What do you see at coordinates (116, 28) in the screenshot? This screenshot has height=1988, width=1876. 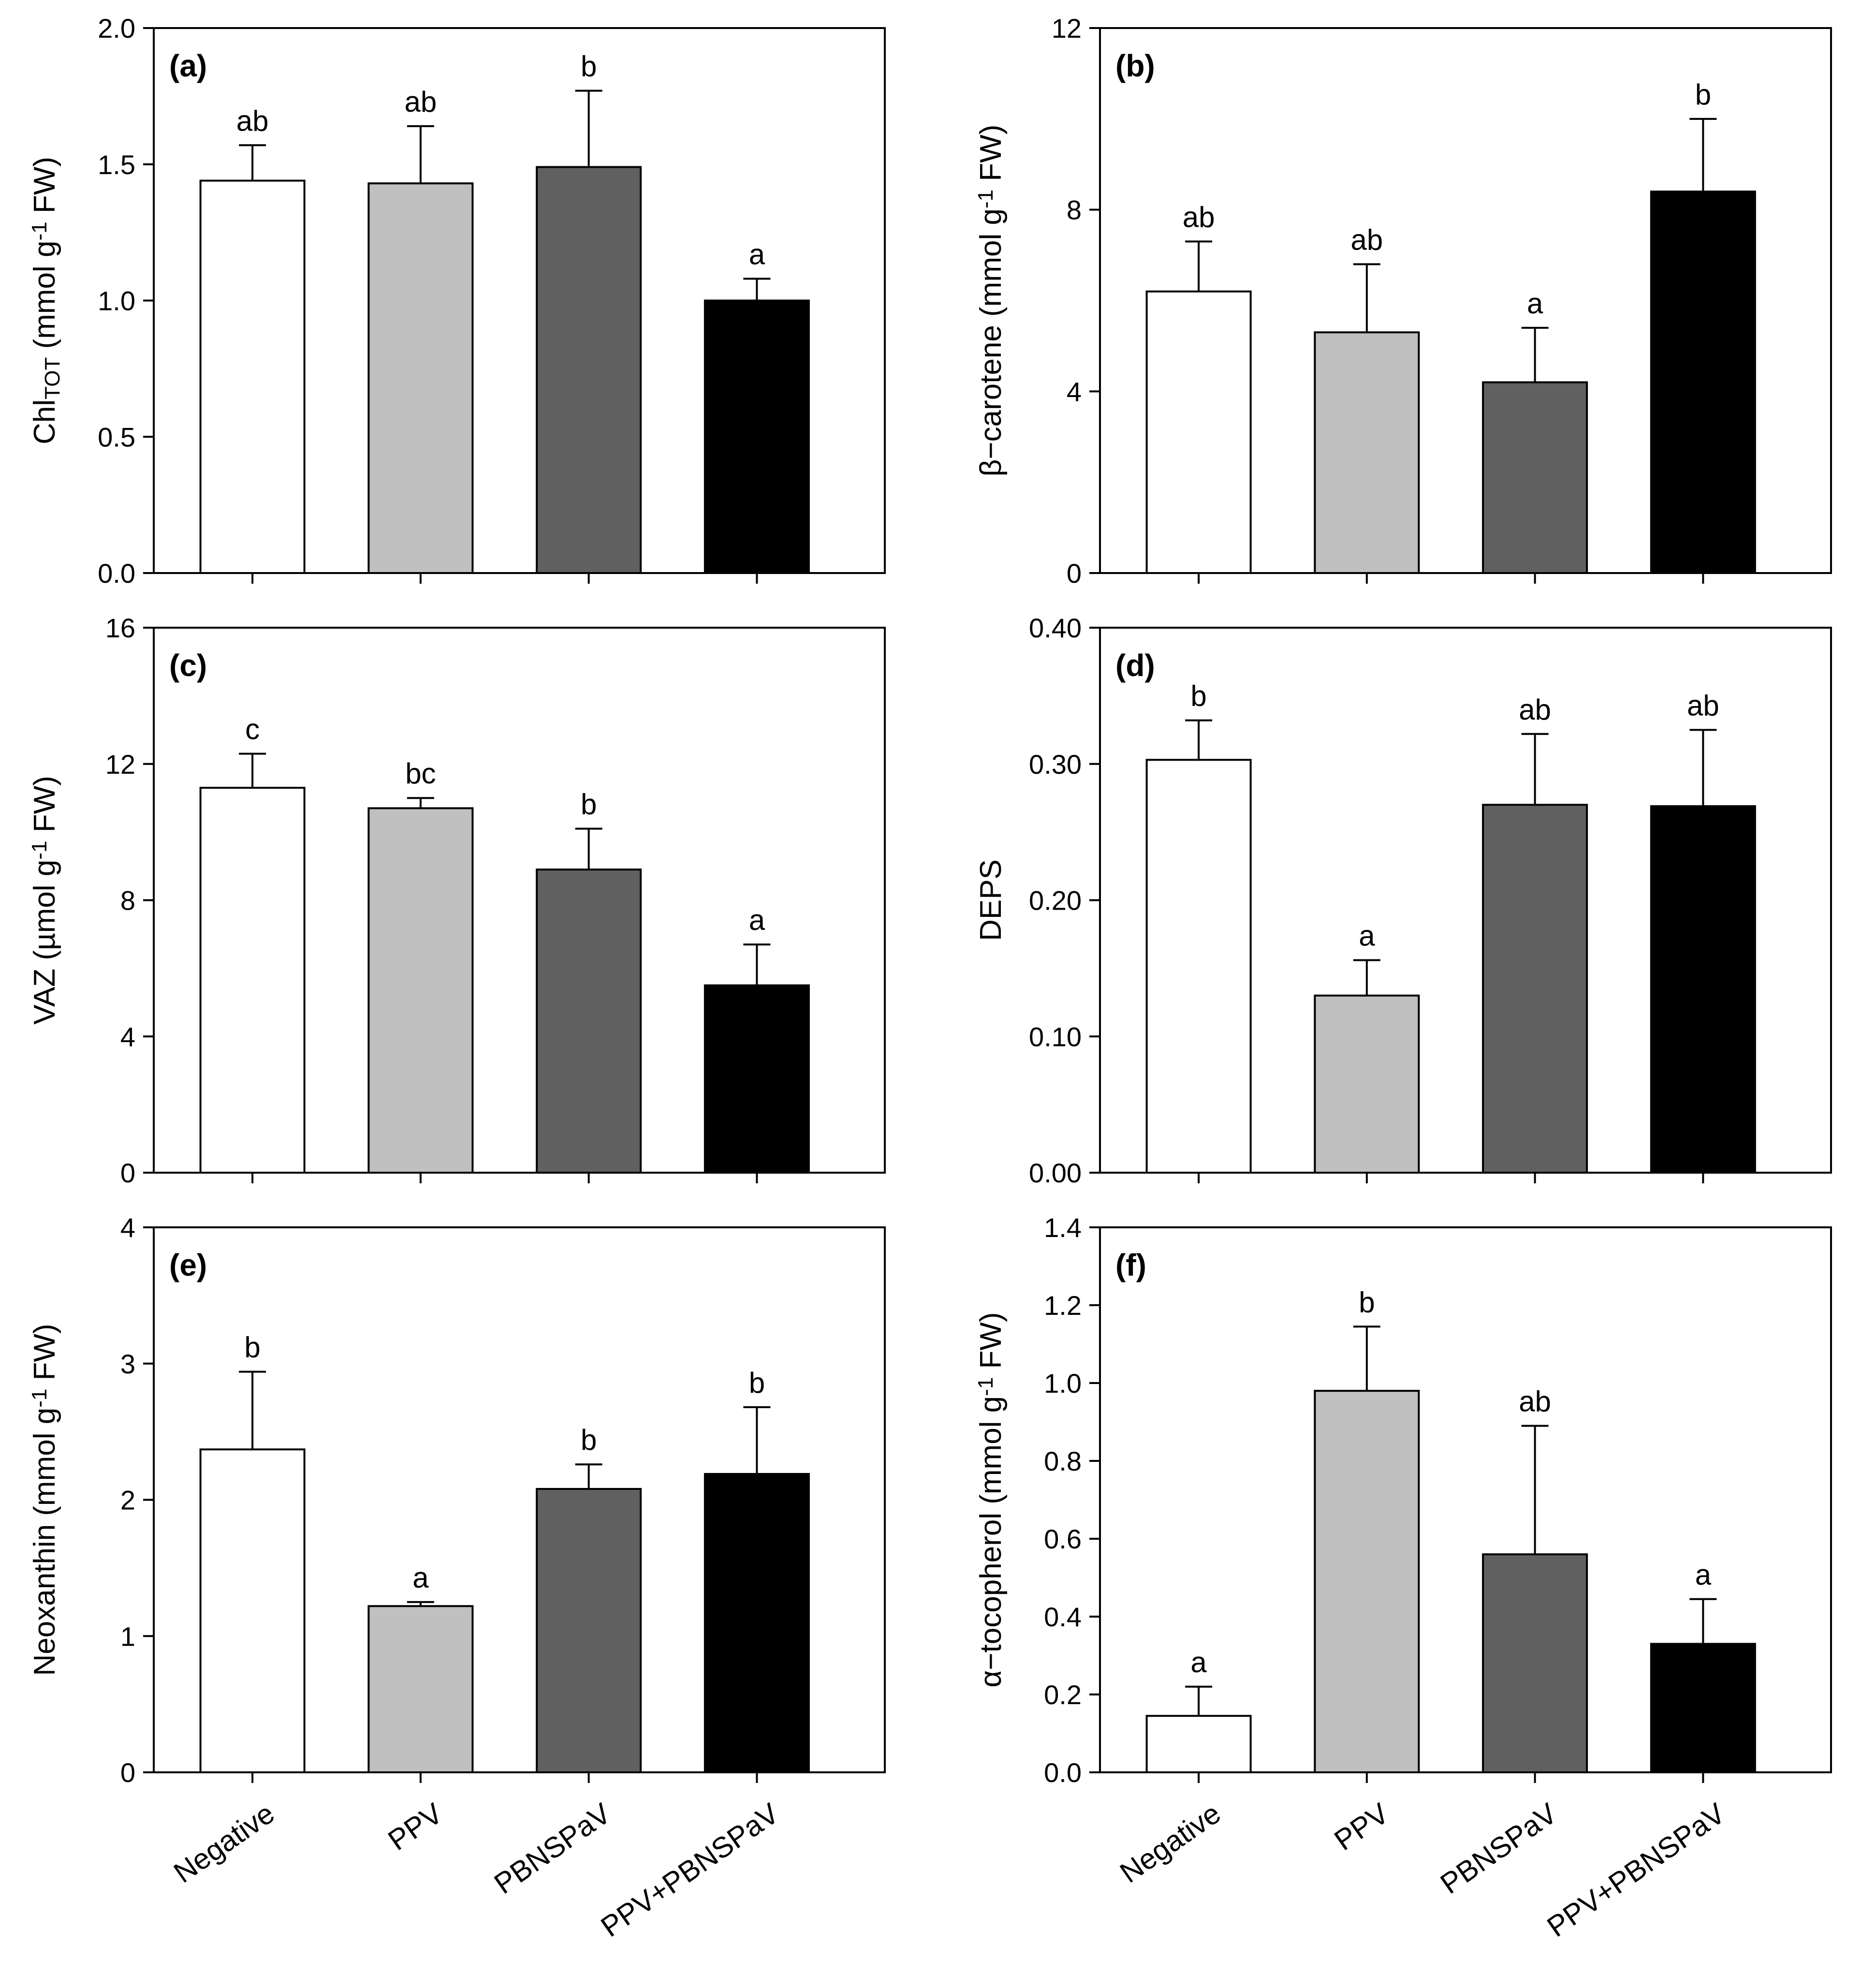 I see `y-tick-label: 2.0` at bounding box center [116, 28].